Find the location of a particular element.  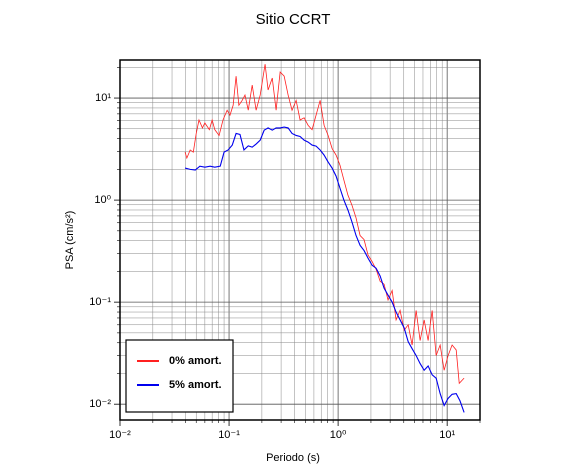

y-axis-label: PSA (cm/s²) is located at coordinates (70, 240).